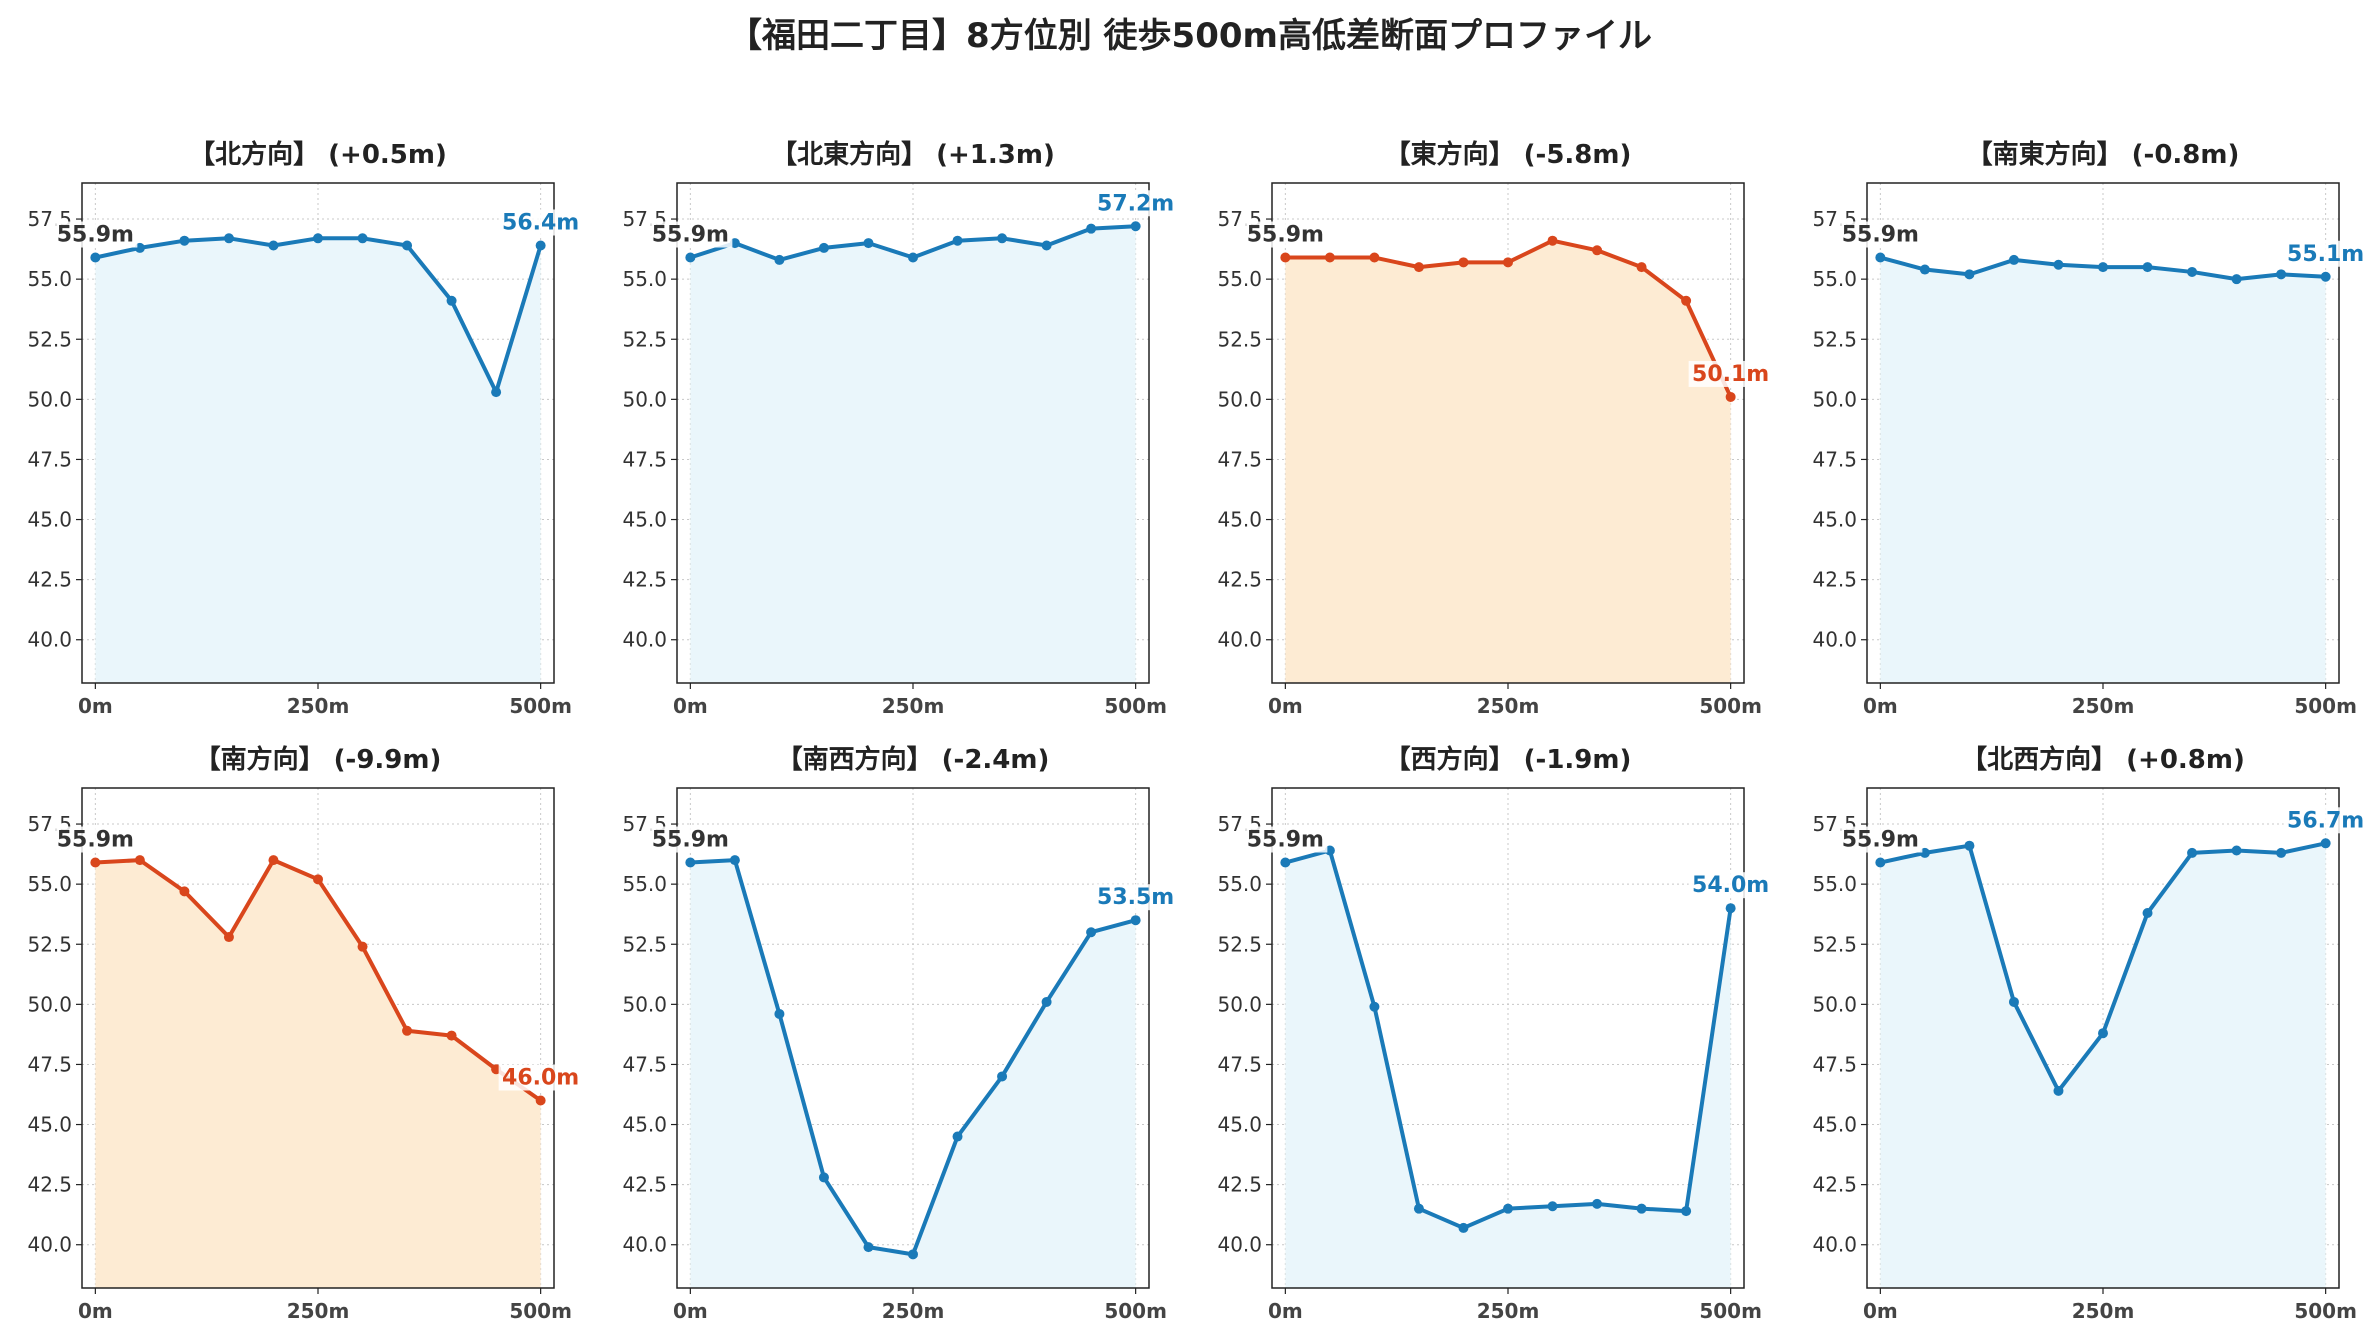 This screenshot has height=1340, width=2380. I want to click on subplot-title: 【北東方向】 (+1.3m), so click(913, 154).